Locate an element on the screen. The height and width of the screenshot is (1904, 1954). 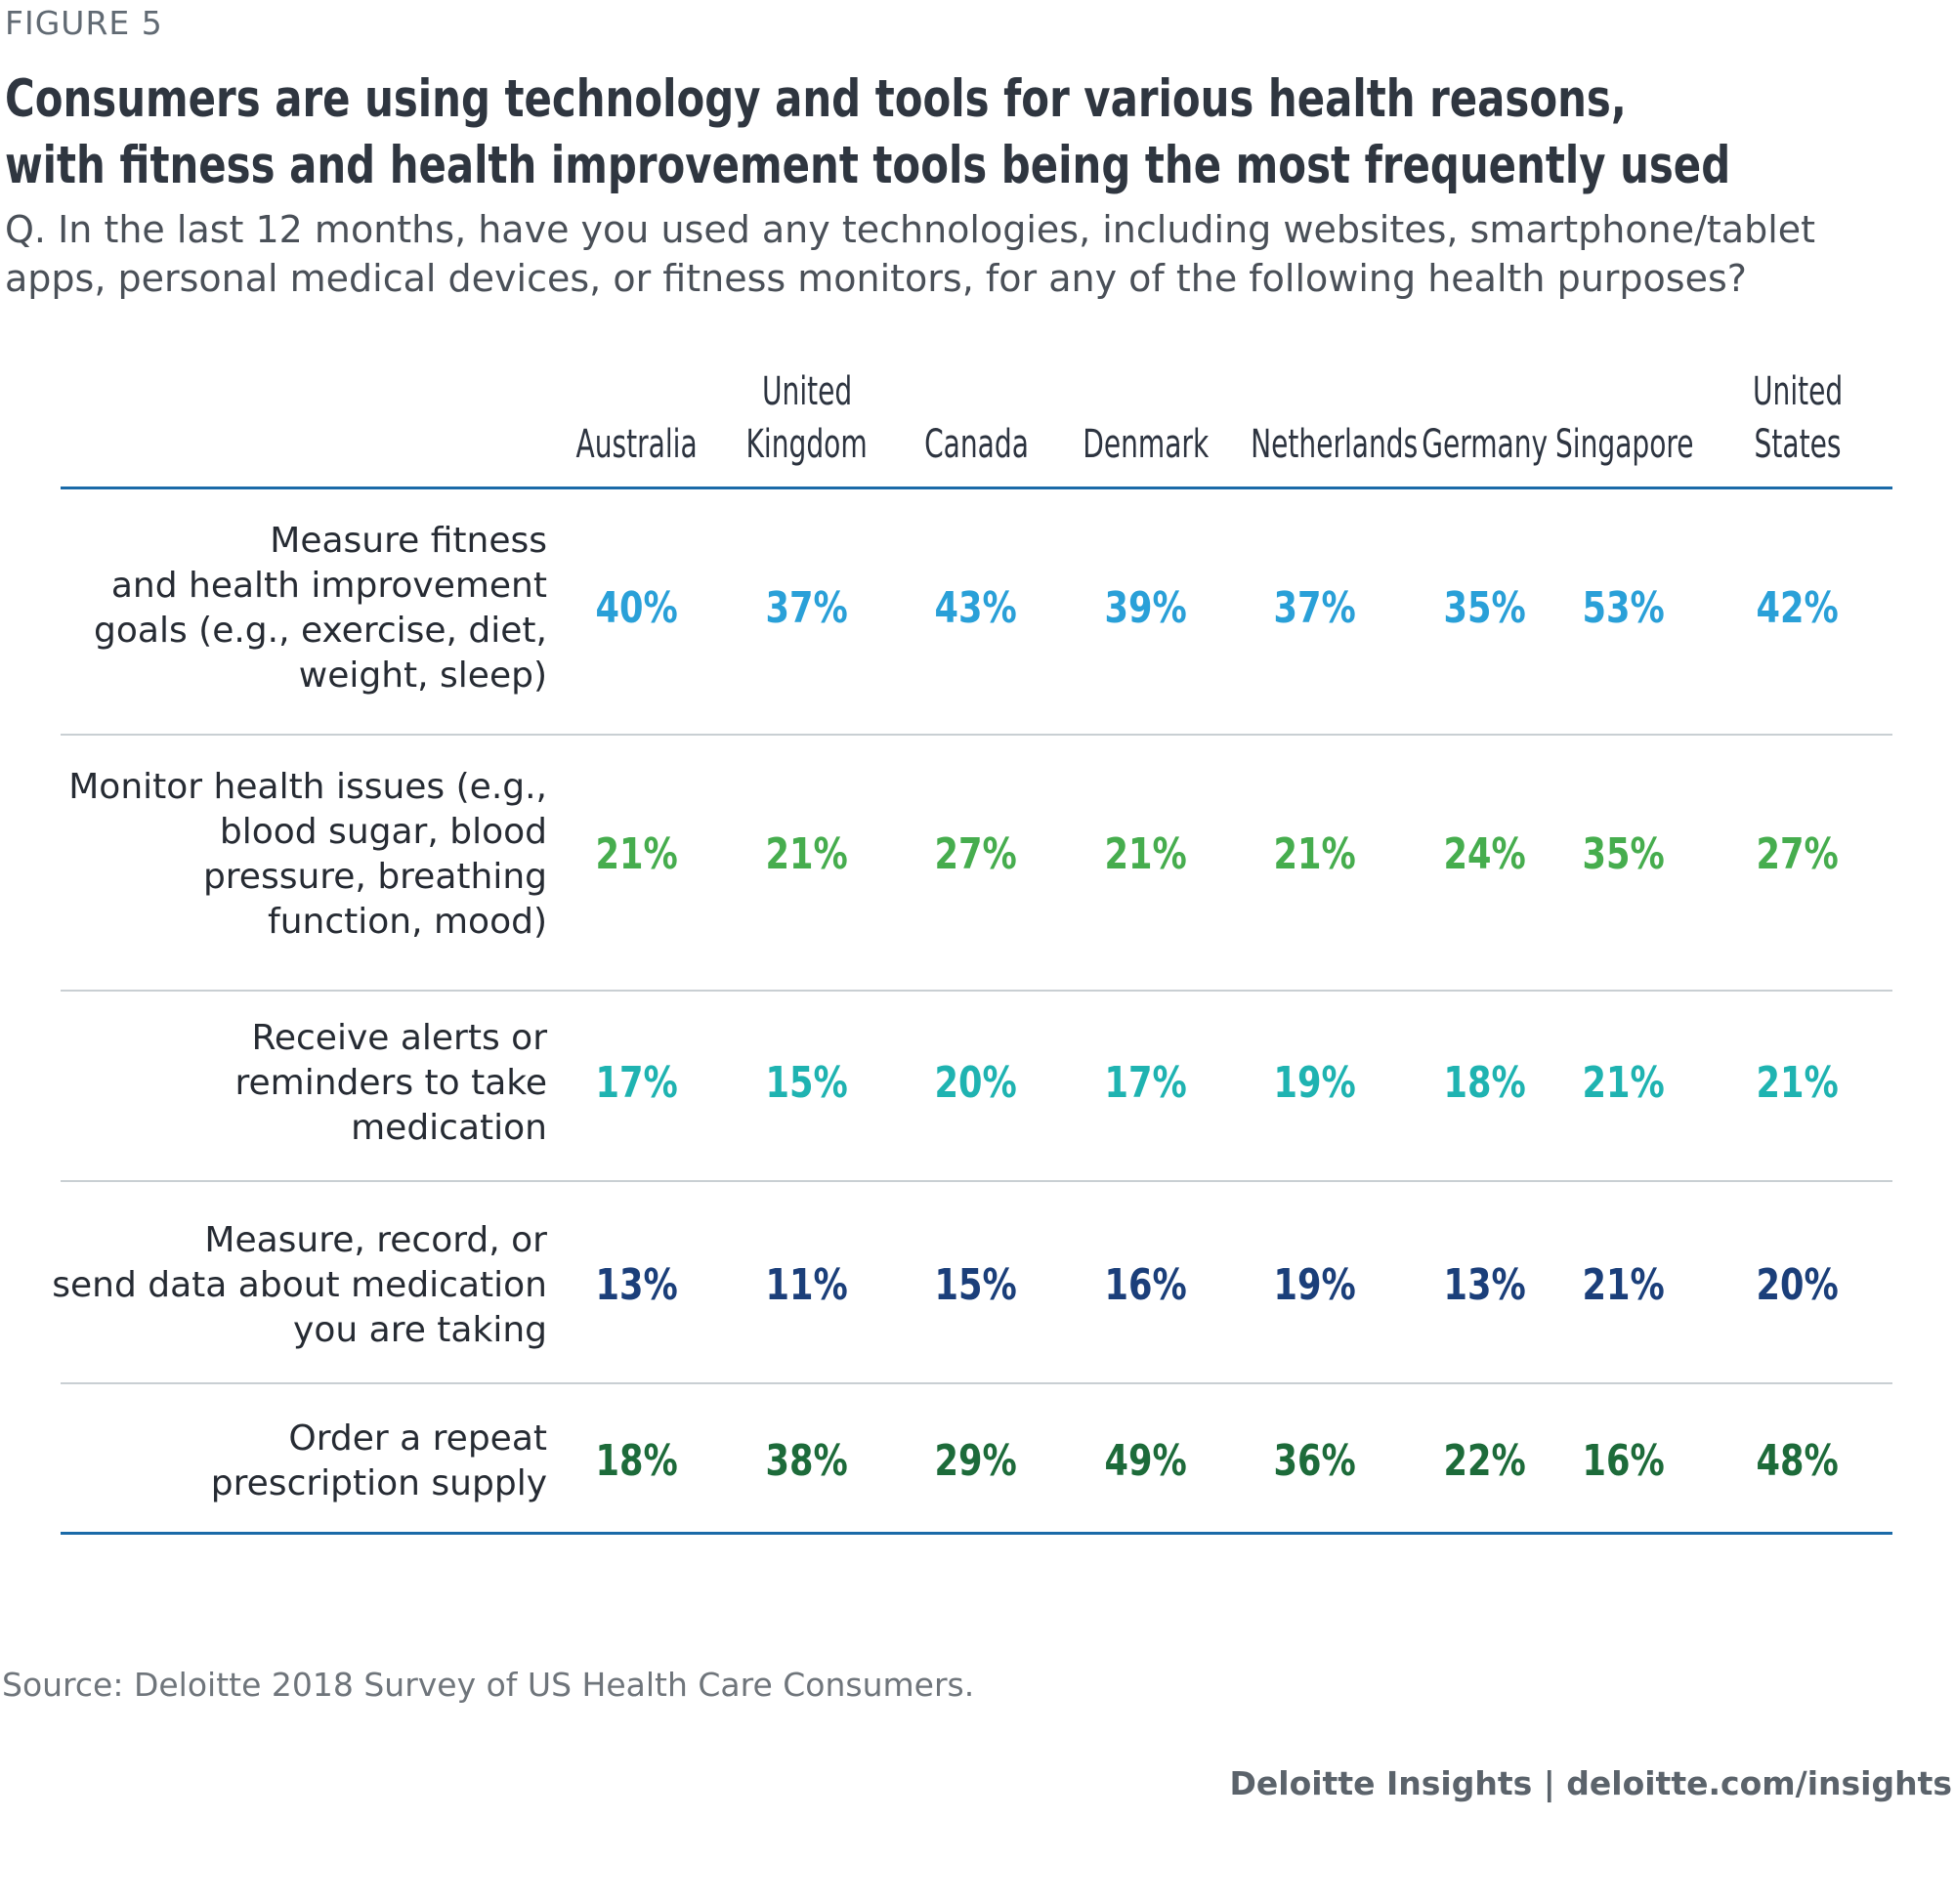
value-text: 13% is located at coordinates (1485, 1285).